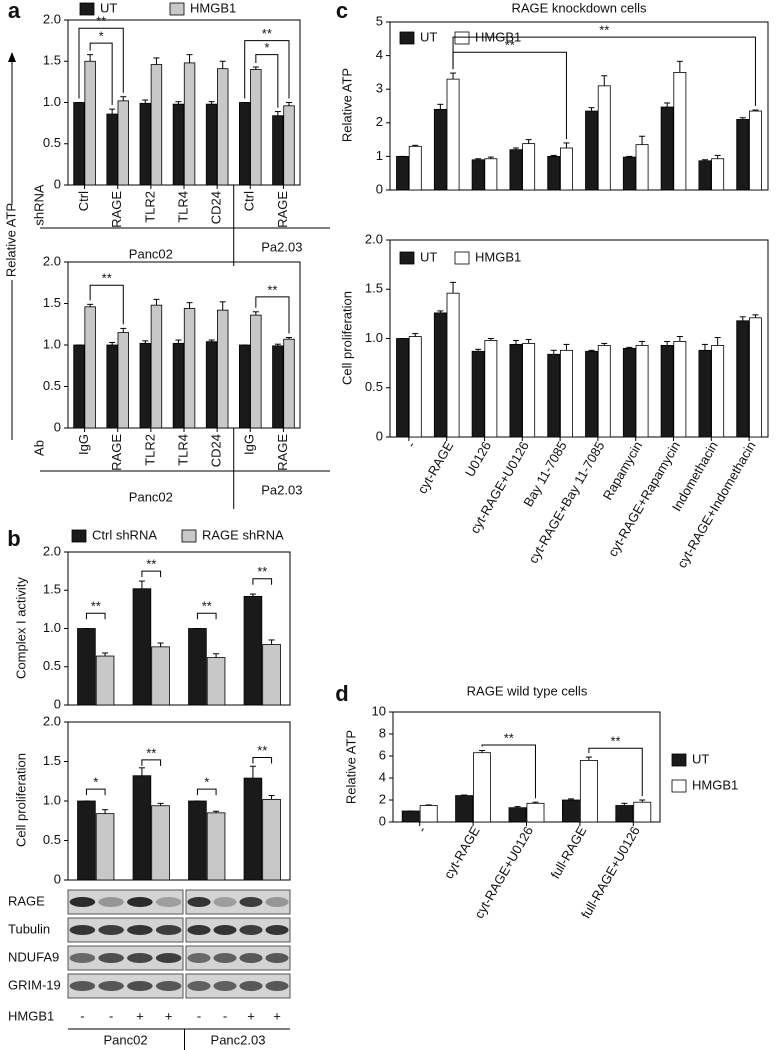  I want to click on treatment-label: HMGB1, so click(31, 1015).